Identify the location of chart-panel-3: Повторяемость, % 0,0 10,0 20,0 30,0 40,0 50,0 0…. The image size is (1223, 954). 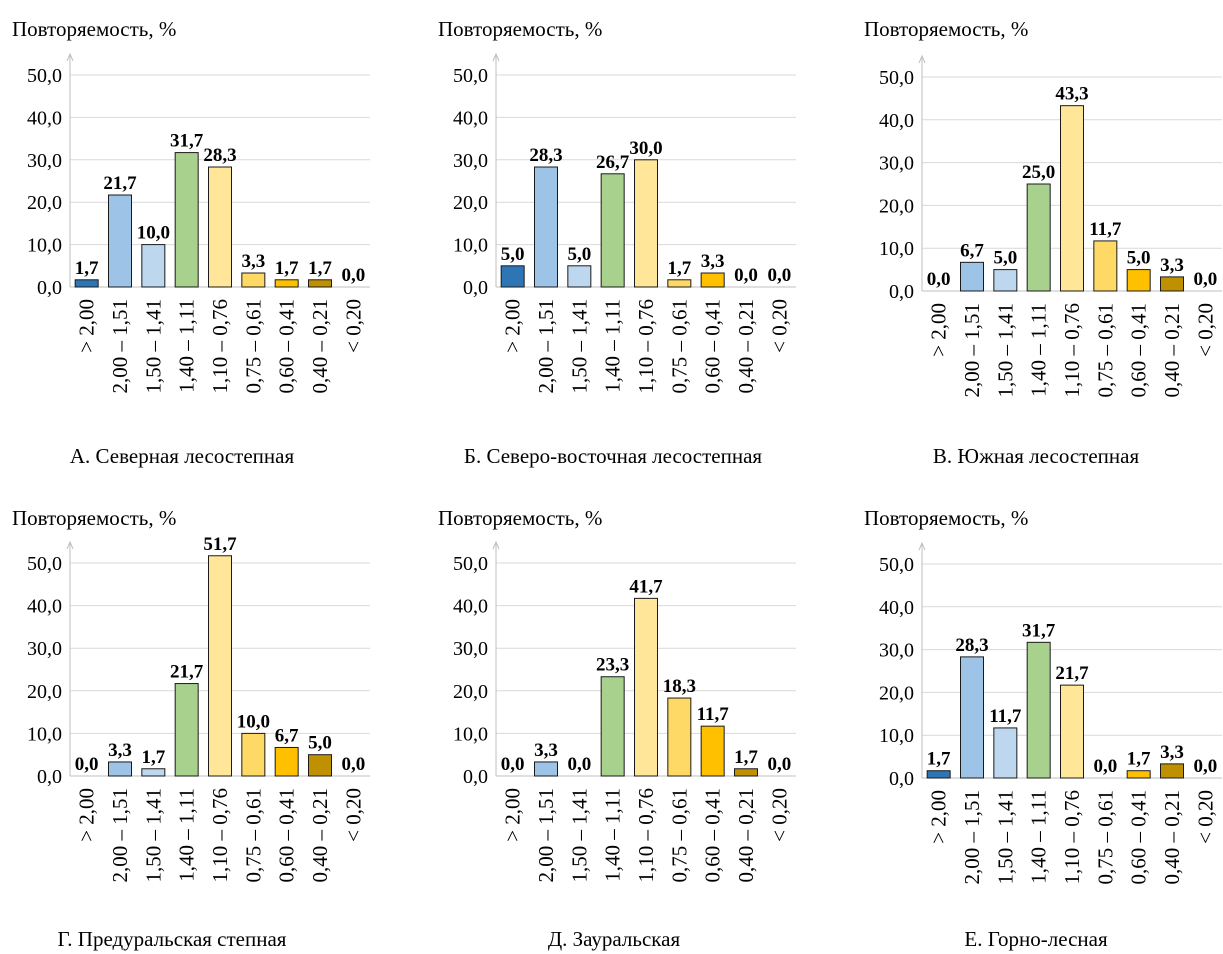
(1043, 242).